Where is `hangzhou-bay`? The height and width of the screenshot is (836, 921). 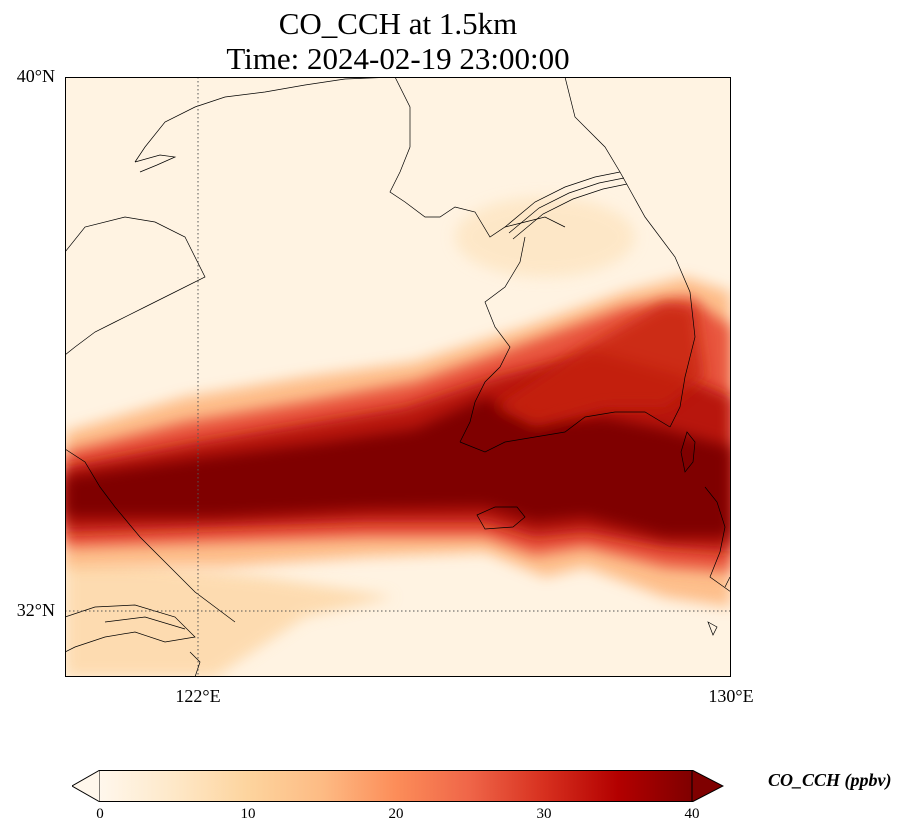 hangzhou-bay is located at coordinates (195, 664).